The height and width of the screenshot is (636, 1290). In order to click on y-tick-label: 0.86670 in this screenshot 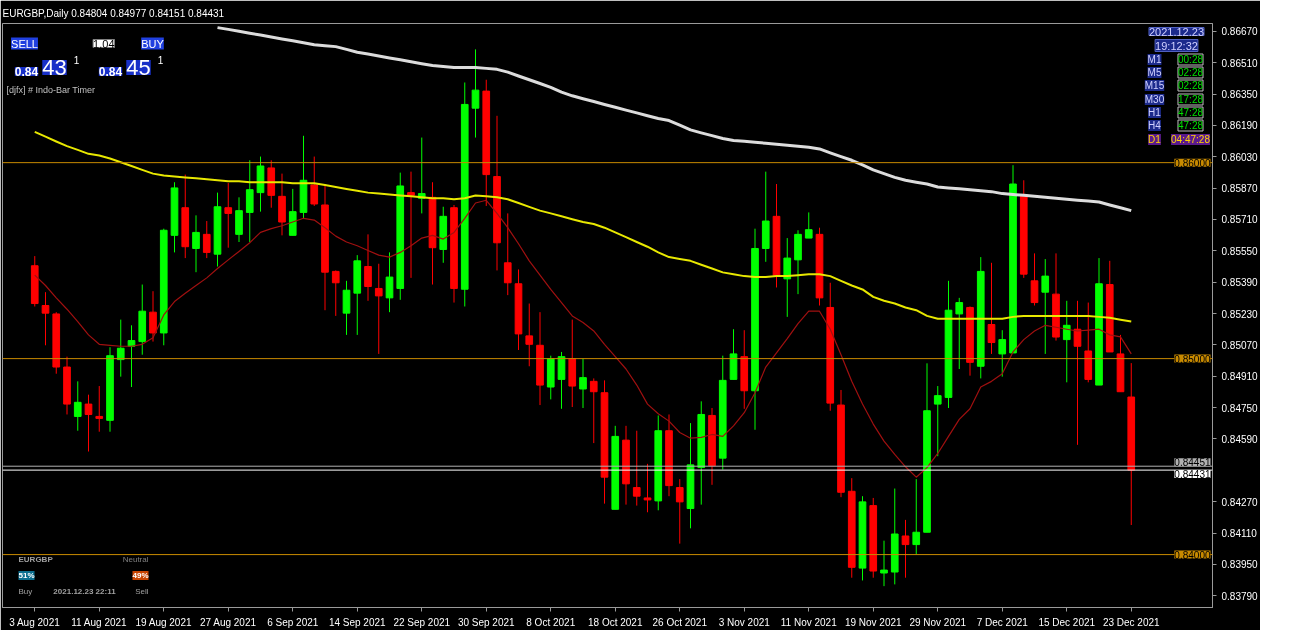, I will do `click(1240, 32)`.